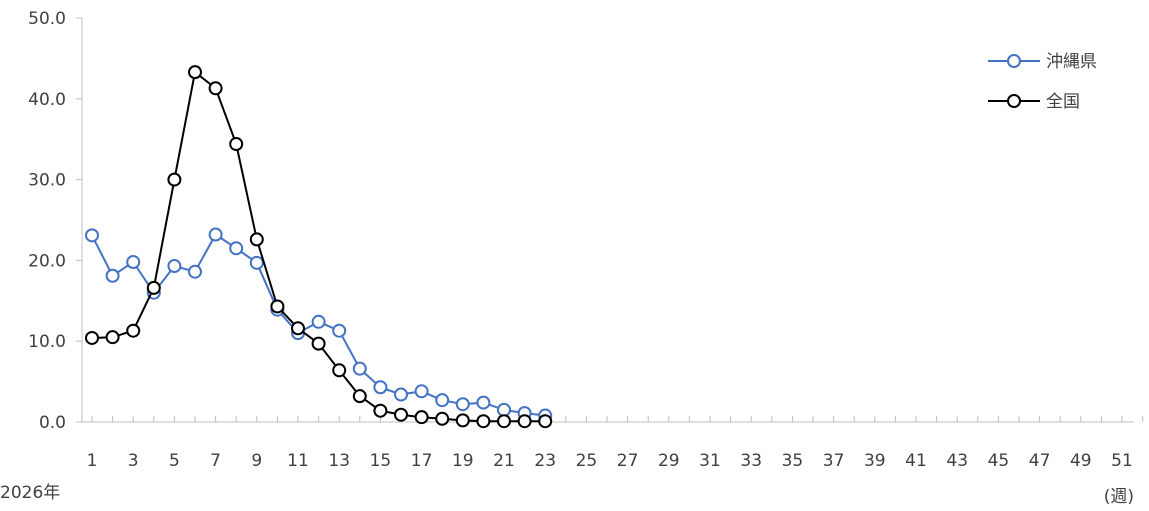  I want to click on x-tick-label: 31, so click(710, 461).